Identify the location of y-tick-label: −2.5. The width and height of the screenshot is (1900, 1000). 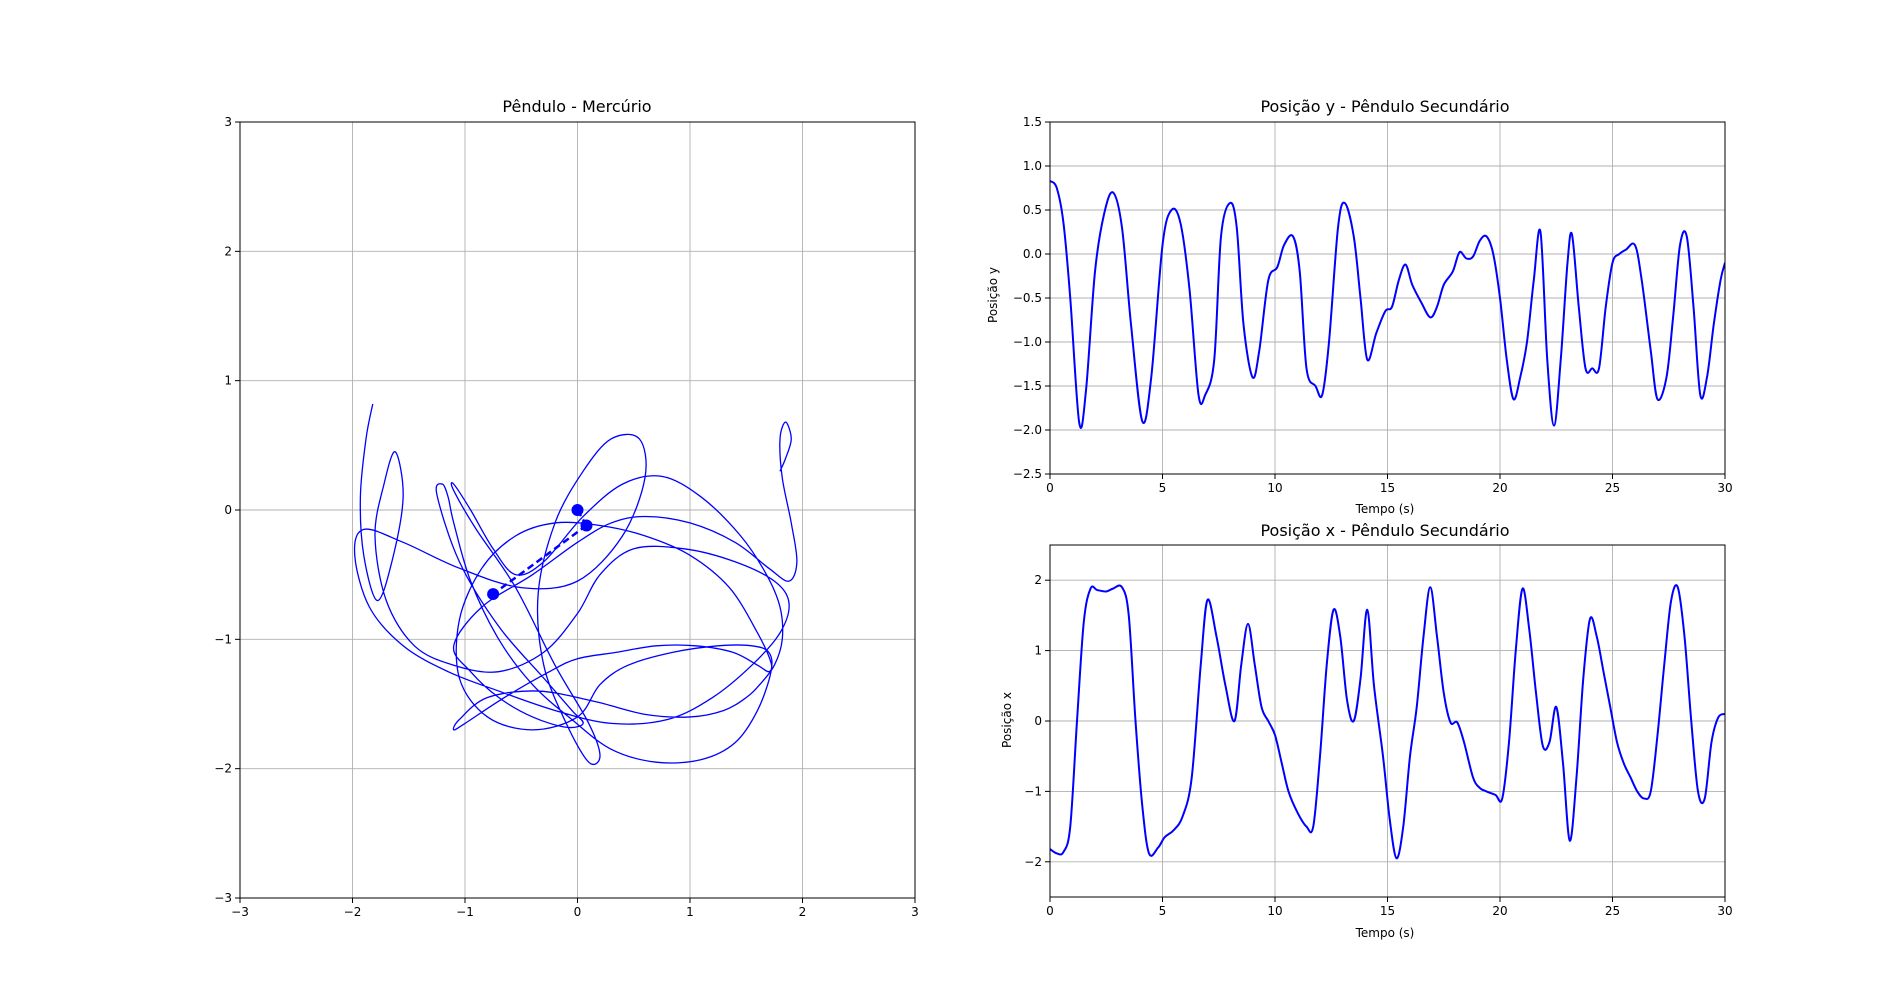
(1027, 474).